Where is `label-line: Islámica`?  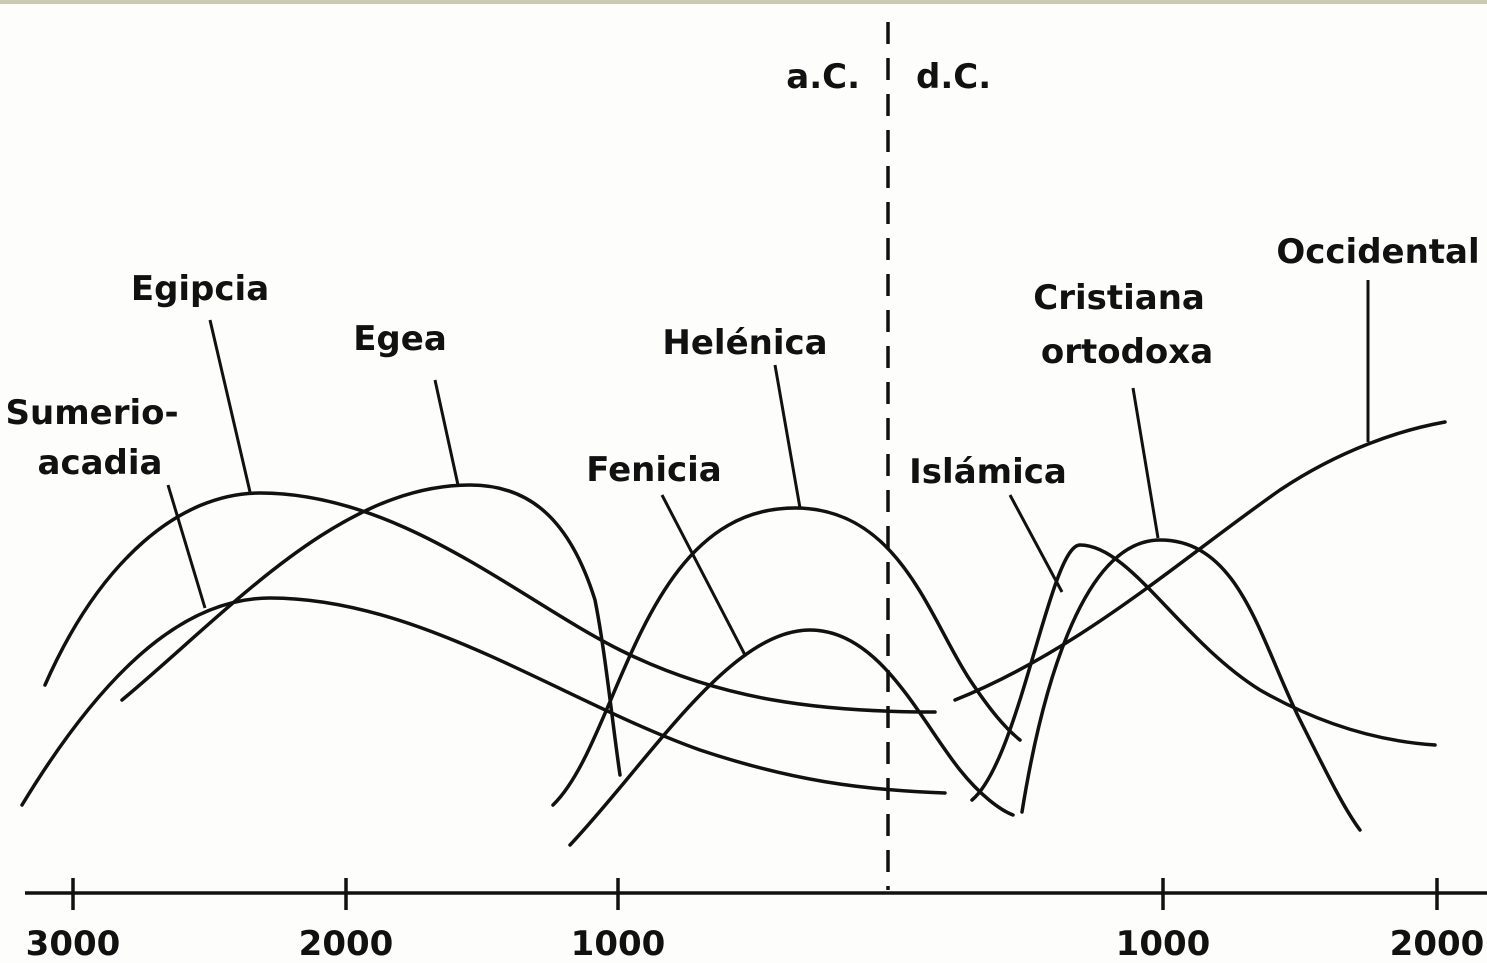
label-line: Islámica is located at coordinates (988, 472).